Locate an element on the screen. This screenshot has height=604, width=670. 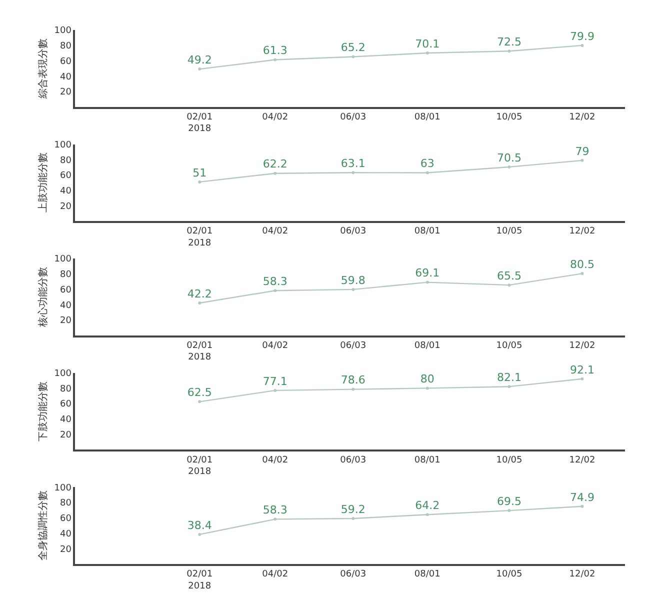
data-label: 49.2 is located at coordinates (199, 59).